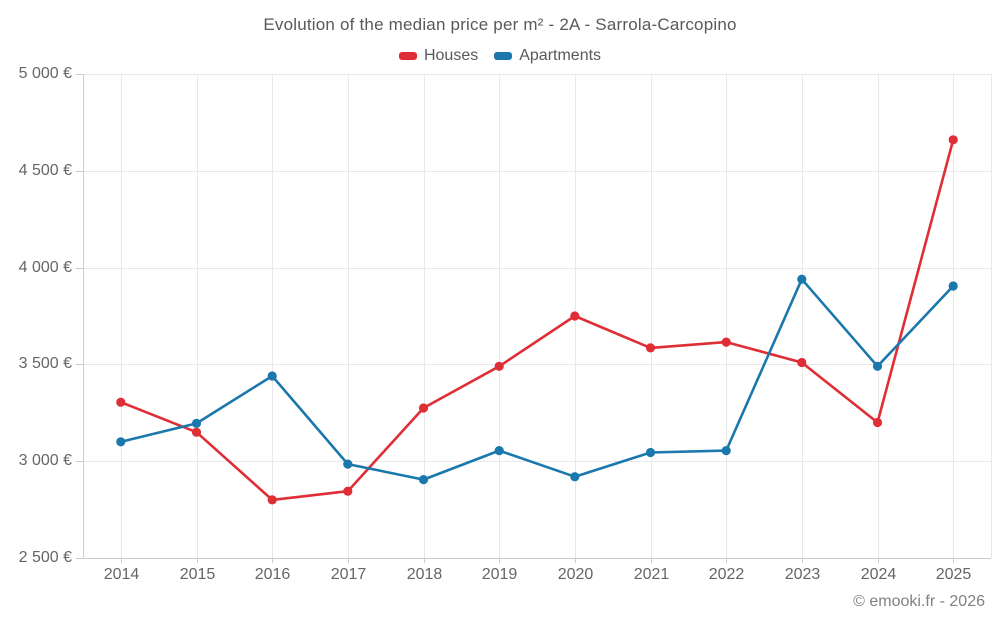 The height and width of the screenshot is (625, 1000). What do you see at coordinates (878, 574) in the screenshot?
I see `x-axis-label: 2024` at bounding box center [878, 574].